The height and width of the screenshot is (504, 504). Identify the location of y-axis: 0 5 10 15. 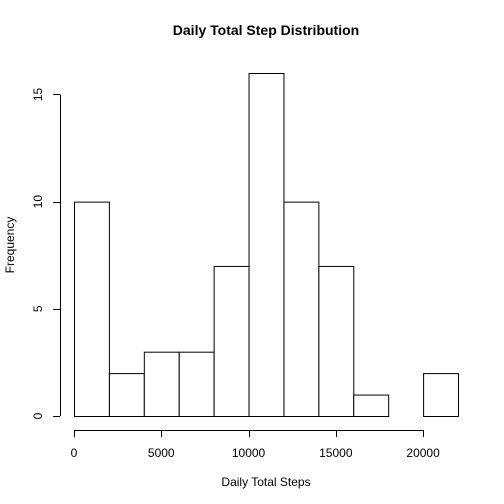
(46, 253).